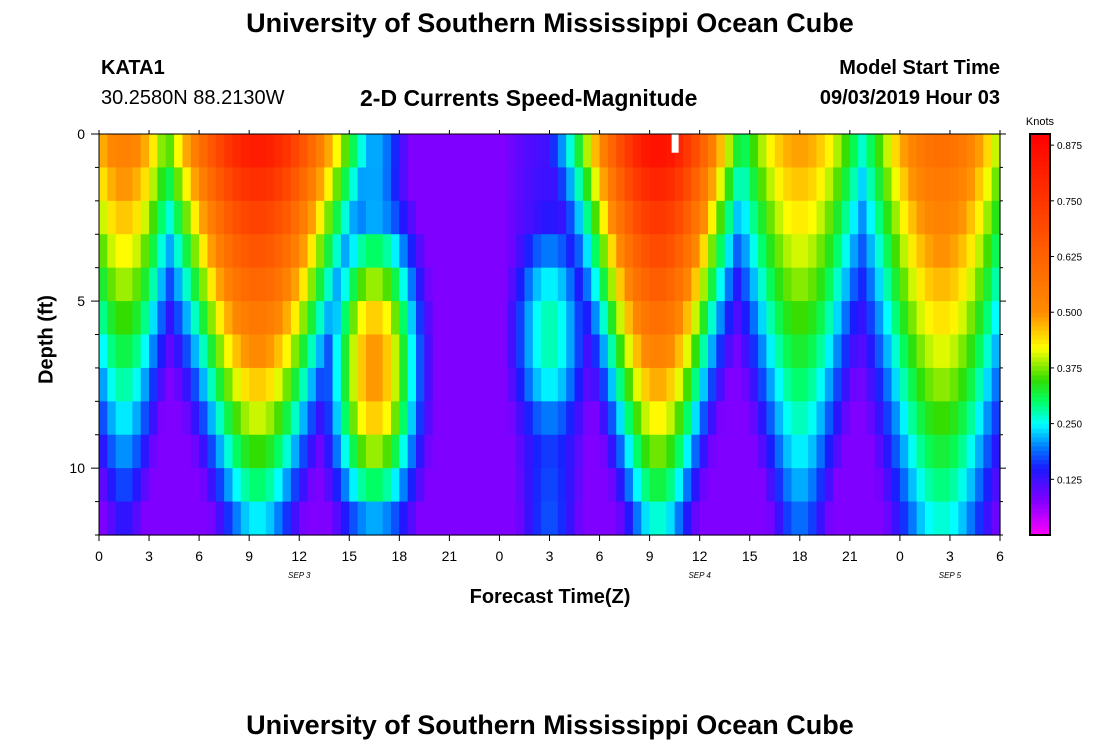 The image size is (1100, 750). What do you see at coordinates (600, 556) in the screenshot?
I see `x-tick-label: 6` at bounding box center [600, 556].